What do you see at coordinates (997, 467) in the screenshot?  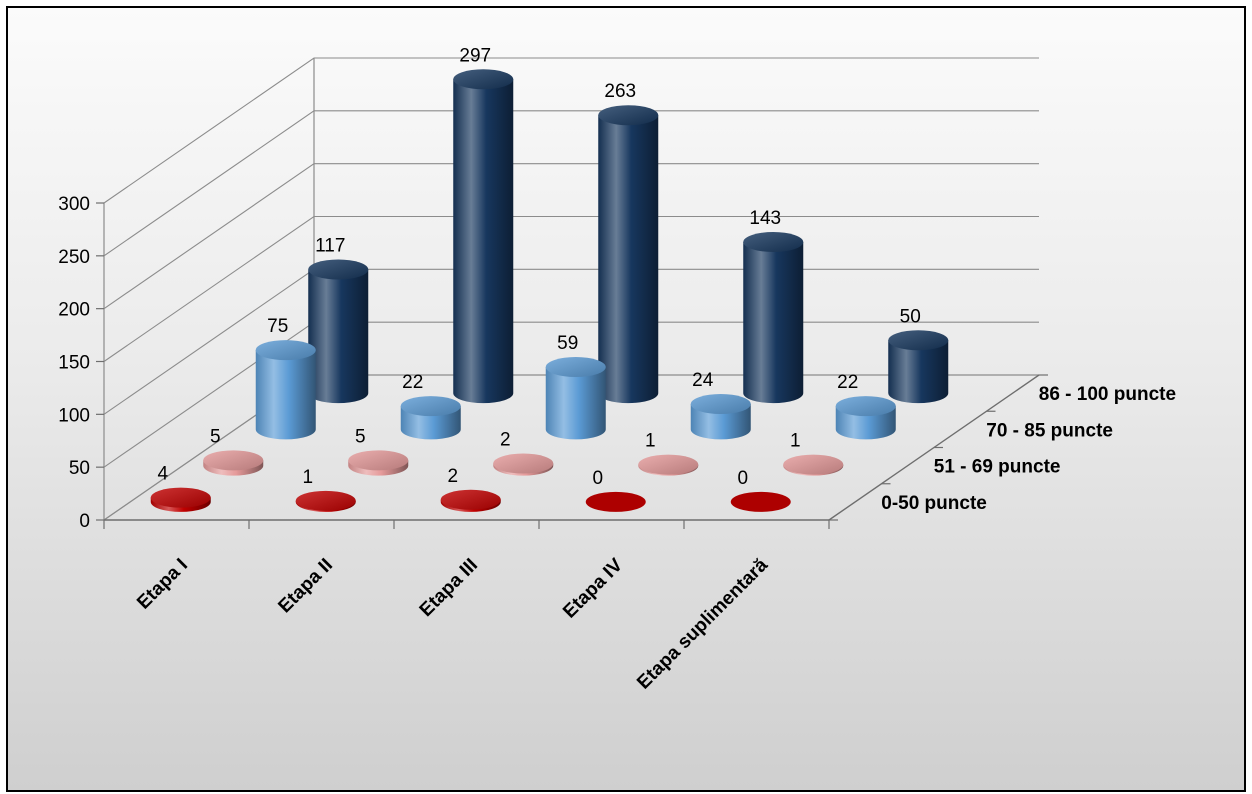 I see `series-label: 51 - 69 puncte` at bounding box center [997, 467].